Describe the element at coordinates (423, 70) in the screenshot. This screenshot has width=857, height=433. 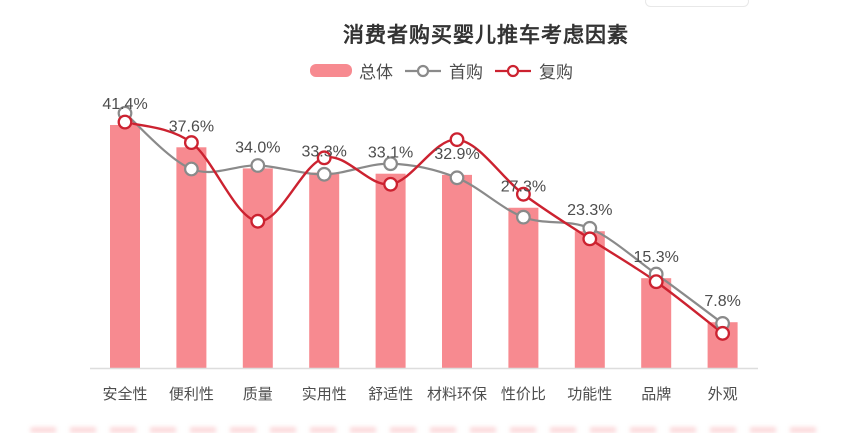
I see `gray-line-marker-icon` at that location.